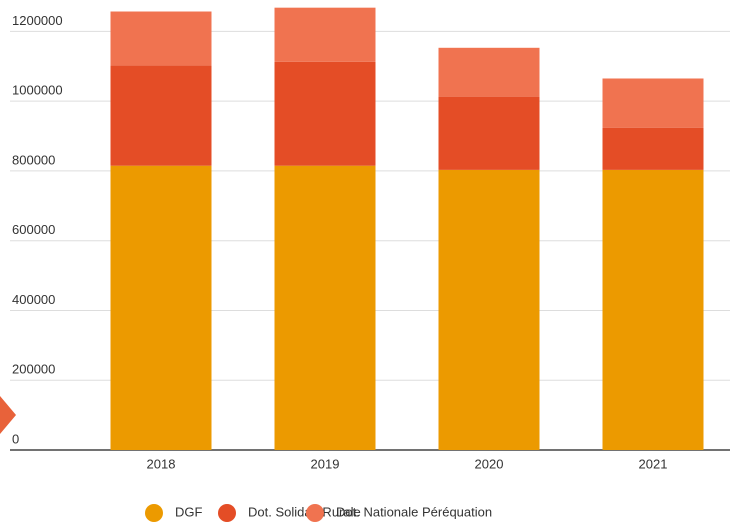 This screenshot has height=522, width=730. I want to click on legend-label: DGF, so click(189, 511).